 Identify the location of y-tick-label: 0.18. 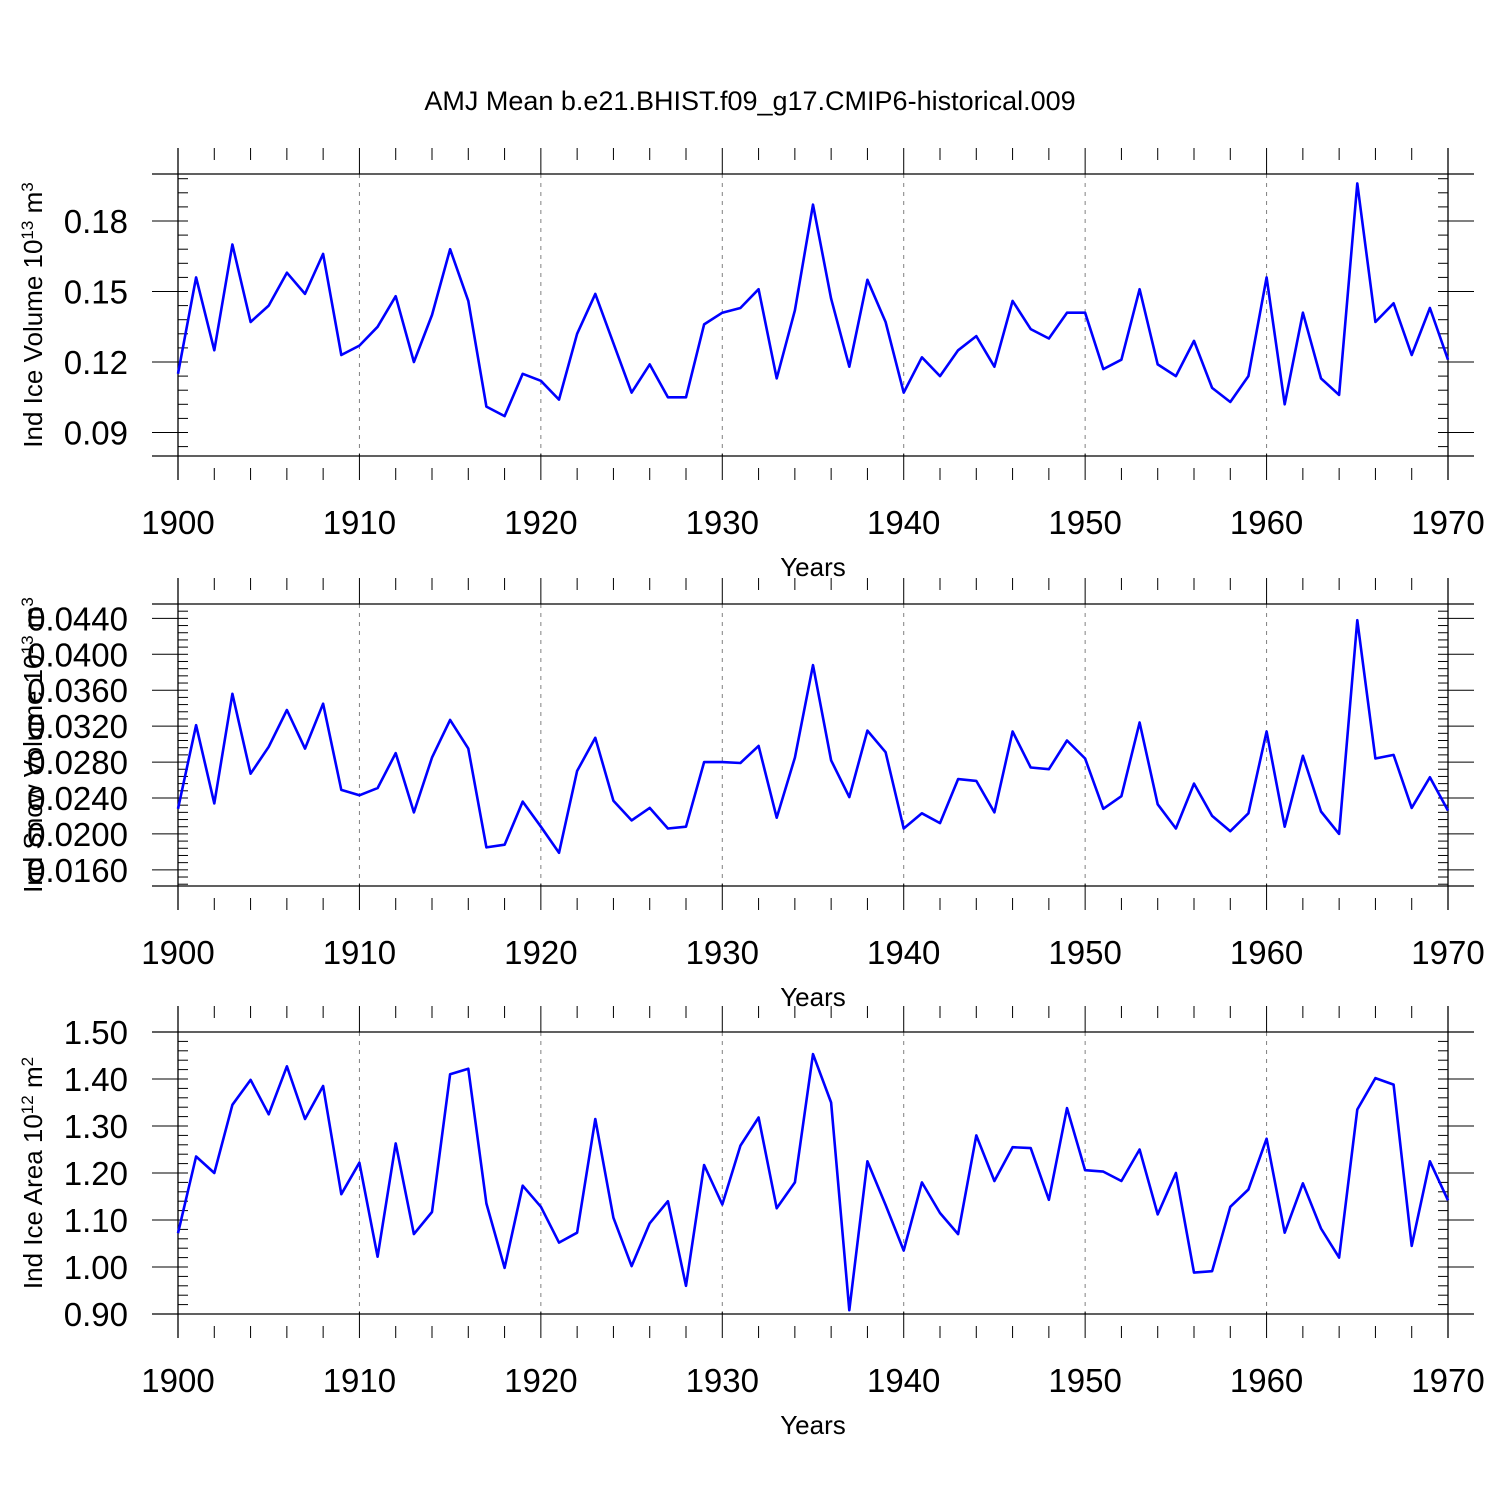
(96, 221).